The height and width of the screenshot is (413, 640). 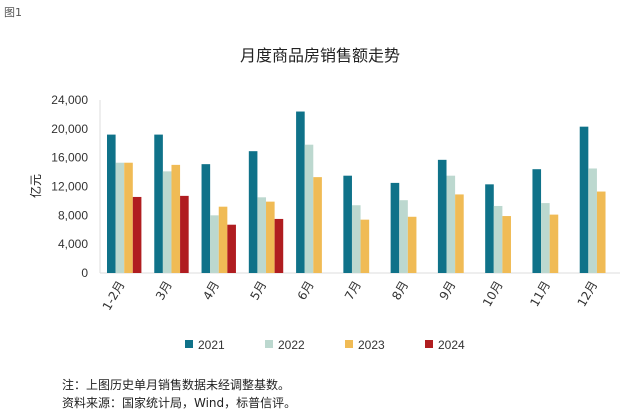 What do you see at coordinates (223, 239) in the screenshot?
I see `bar-2023-4月` at bounding box center [223, 239].